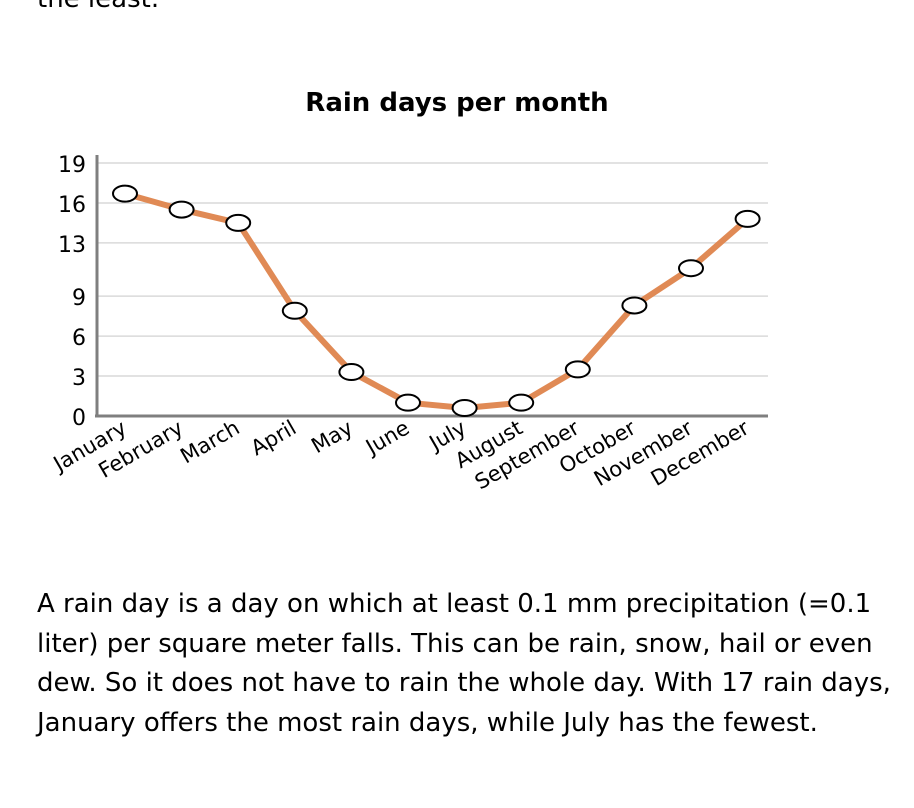 The height and width of the screenshot is (808, 914). What do you see at coordinates (72, 245) in the screenshot?
I see `y-tick-label: 13` at bounding box center [72, 245].